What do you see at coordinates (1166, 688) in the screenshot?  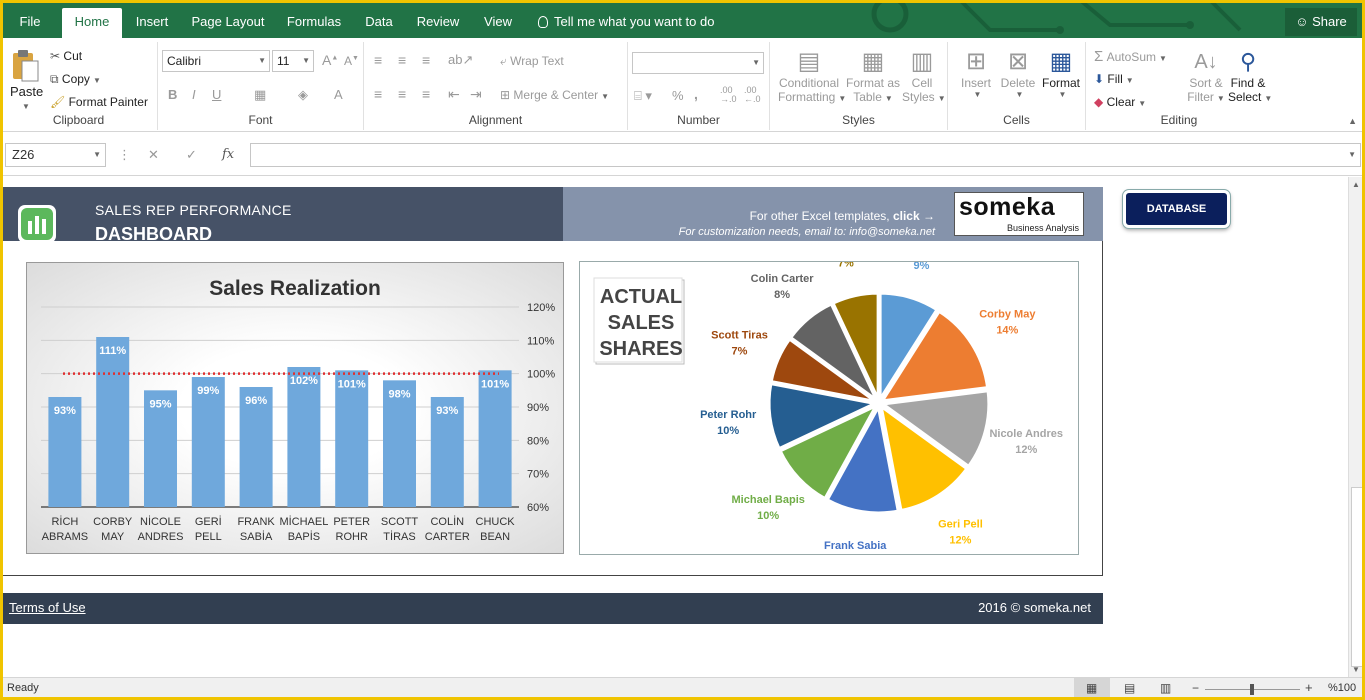 I see `page-break-view-icon: ▥` at bounding box center [1166, 688].